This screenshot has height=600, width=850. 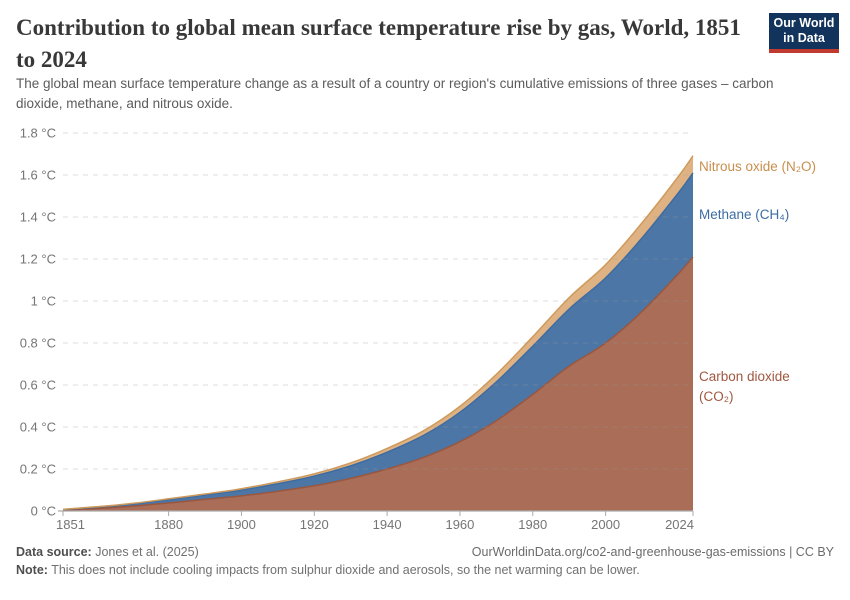 I want to click on x-axis-label: 1940, so click(x=387, y=524).